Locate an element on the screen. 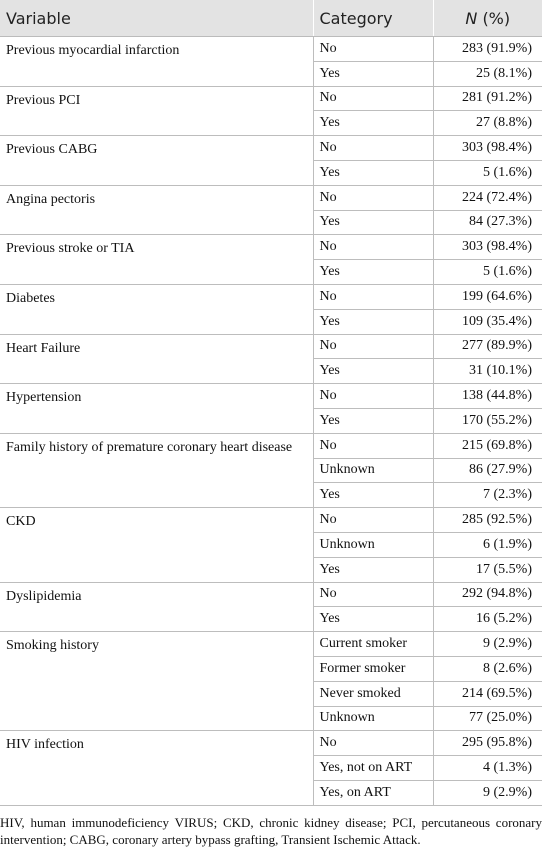 The image size is (542, 858). value-cell: 8 (2.6%) is located at coordinates (487, 669).